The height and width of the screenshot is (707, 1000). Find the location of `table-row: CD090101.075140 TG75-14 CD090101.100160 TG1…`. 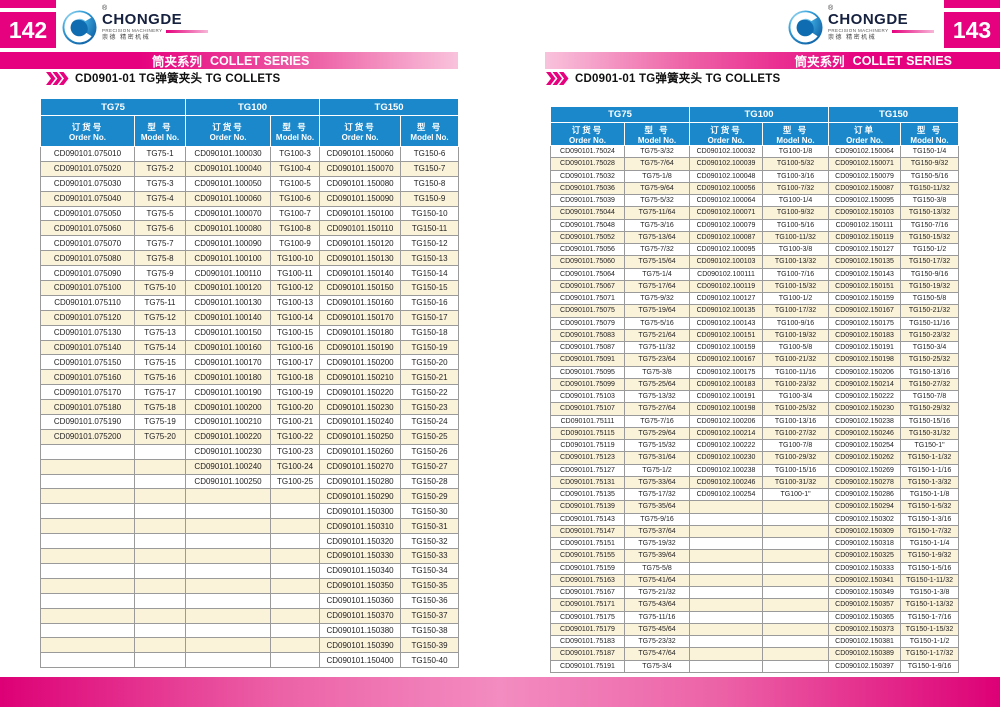

table-row: CD090101.075140 TG75-14 CD090101.100160 TG1… is located at coordinates (250, 347).